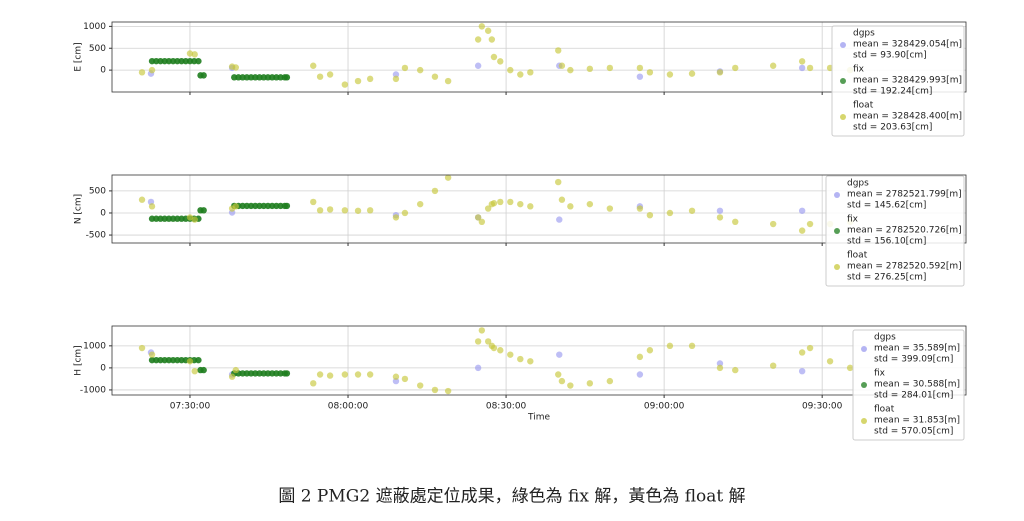 This screenshot has width=1024, height=521. Describe the element at coordinates (917, 385) in the screenshot. I see `legend-mean: mean = 30.588[m]` at that location.